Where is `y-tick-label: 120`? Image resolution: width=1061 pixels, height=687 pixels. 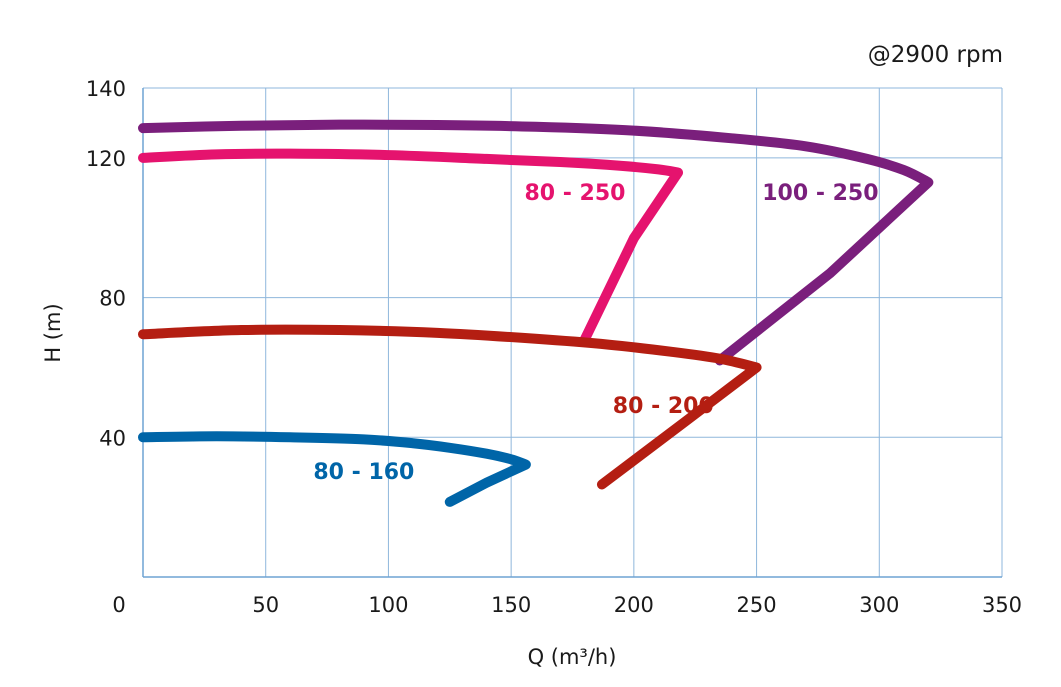
y-tick-label: 120 is located at coordinates (106, 159).